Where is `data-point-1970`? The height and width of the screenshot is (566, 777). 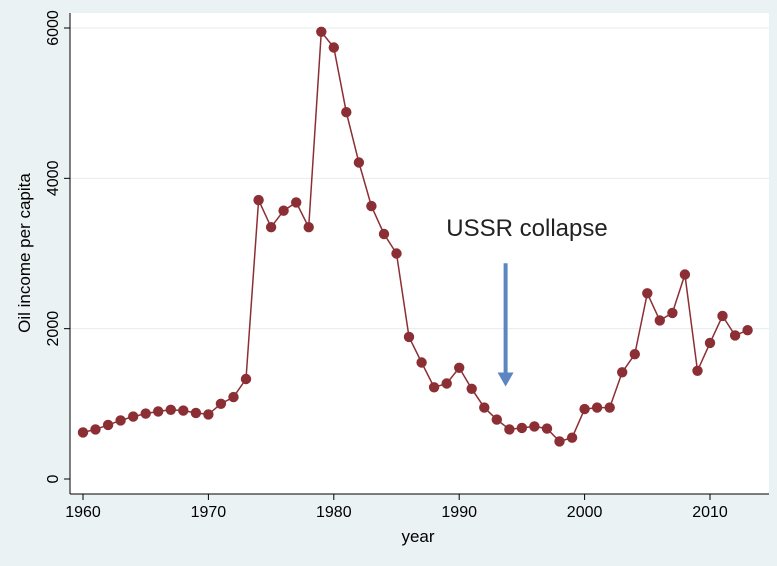
data-point-1970 is located at coordinates (208, 414).